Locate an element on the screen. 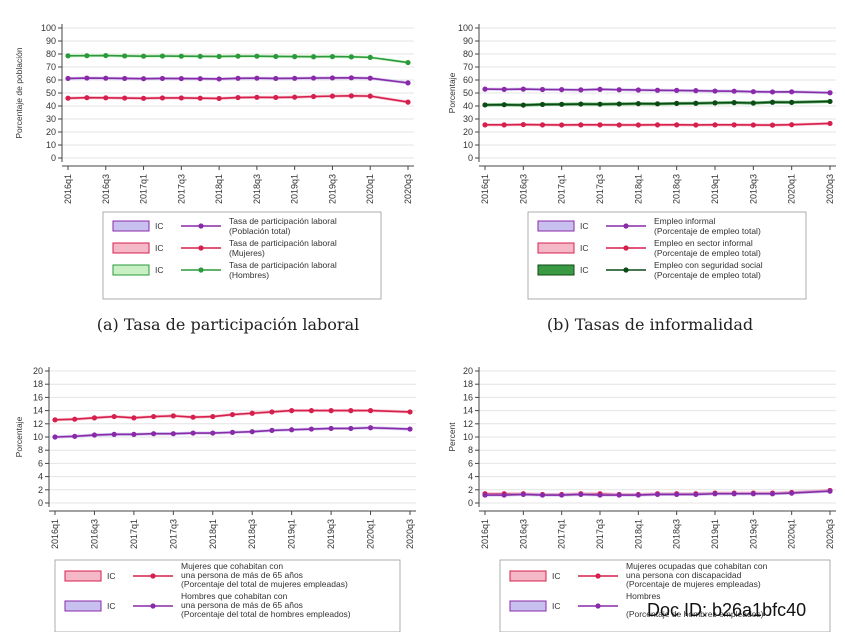  x-tick-label: 2020q1 is located at coordinates (792, 534).